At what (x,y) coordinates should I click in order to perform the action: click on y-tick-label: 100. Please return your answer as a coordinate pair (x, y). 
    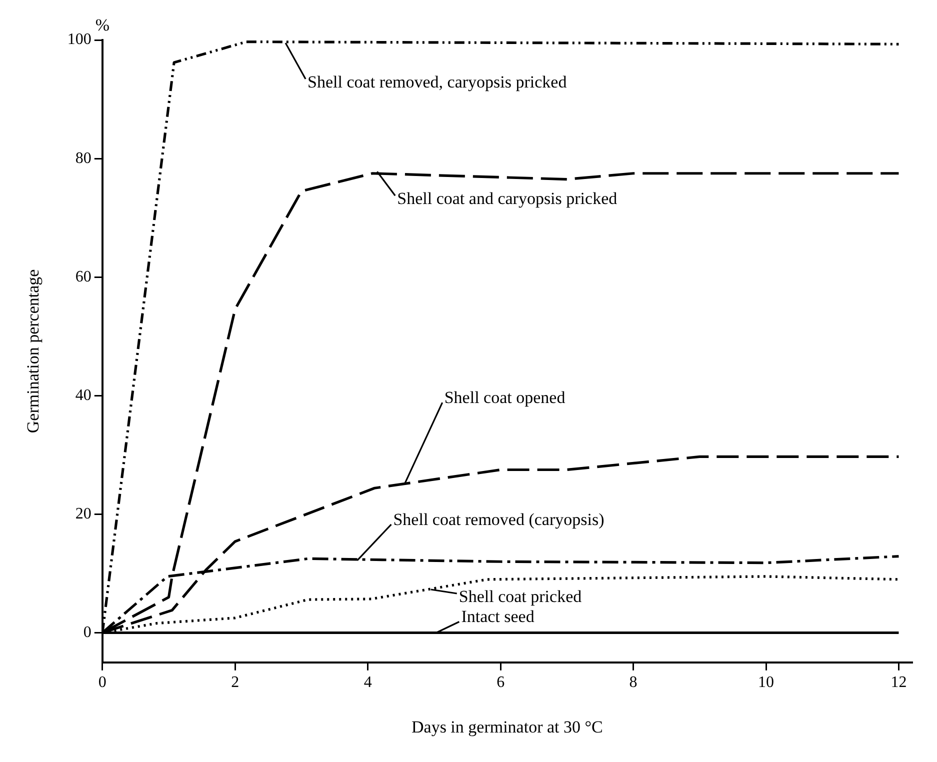
    Looking at the image, I should click on (79, 39).